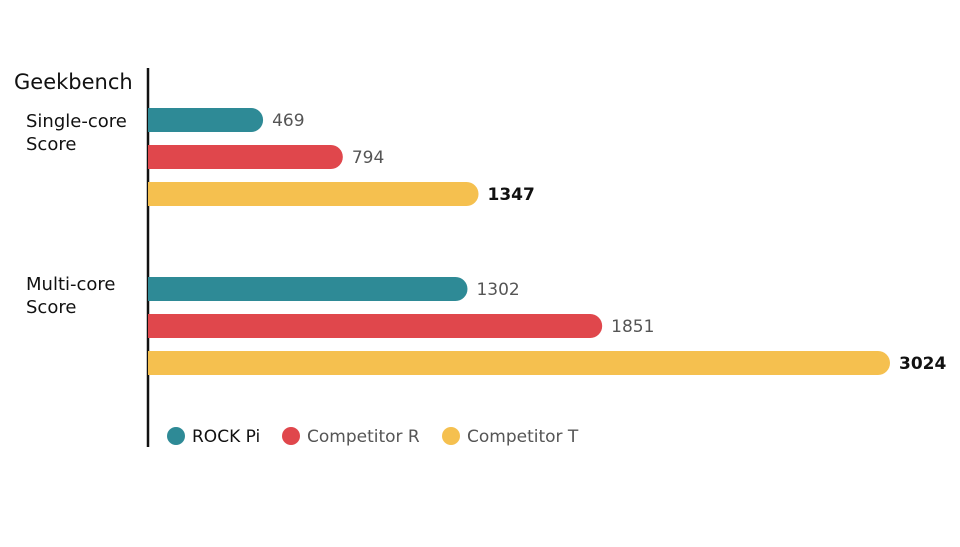 This screenshot has height=547, width=960. Describe the element at coordinates (363, 437) in the screenshot. I see `legend-label: Competitor R` at that location.